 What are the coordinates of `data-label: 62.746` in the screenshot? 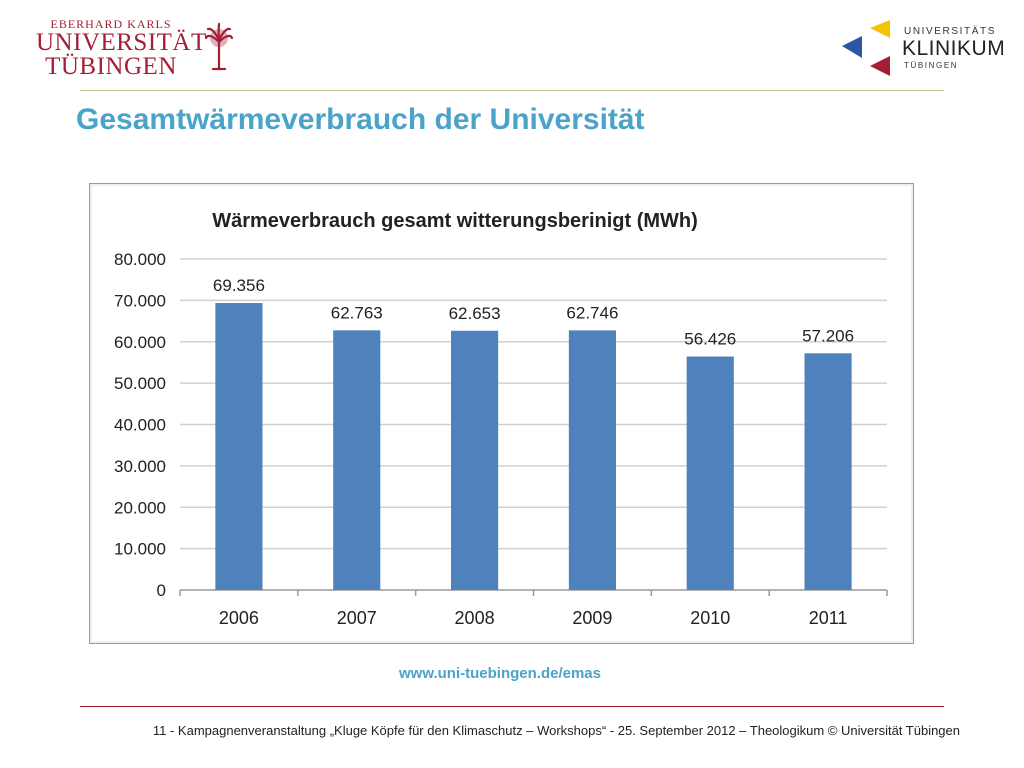 It's located at (592, 312).